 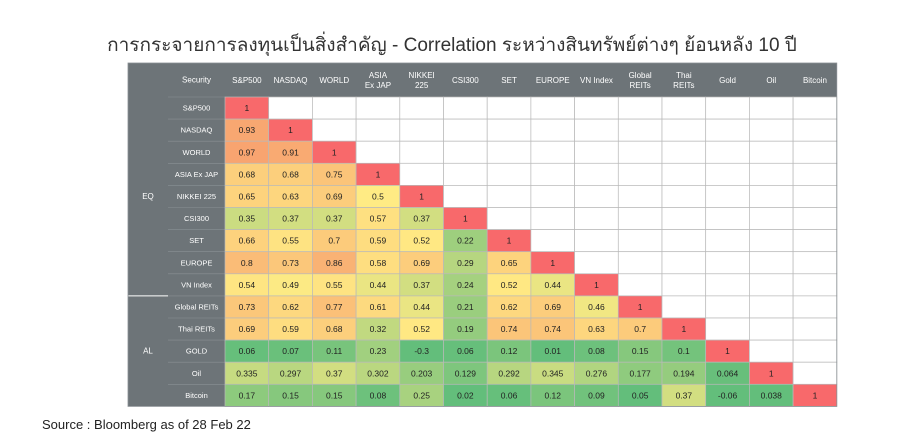 I want to click on column-header-line: Ex JAP, so click(x=378, y=85).